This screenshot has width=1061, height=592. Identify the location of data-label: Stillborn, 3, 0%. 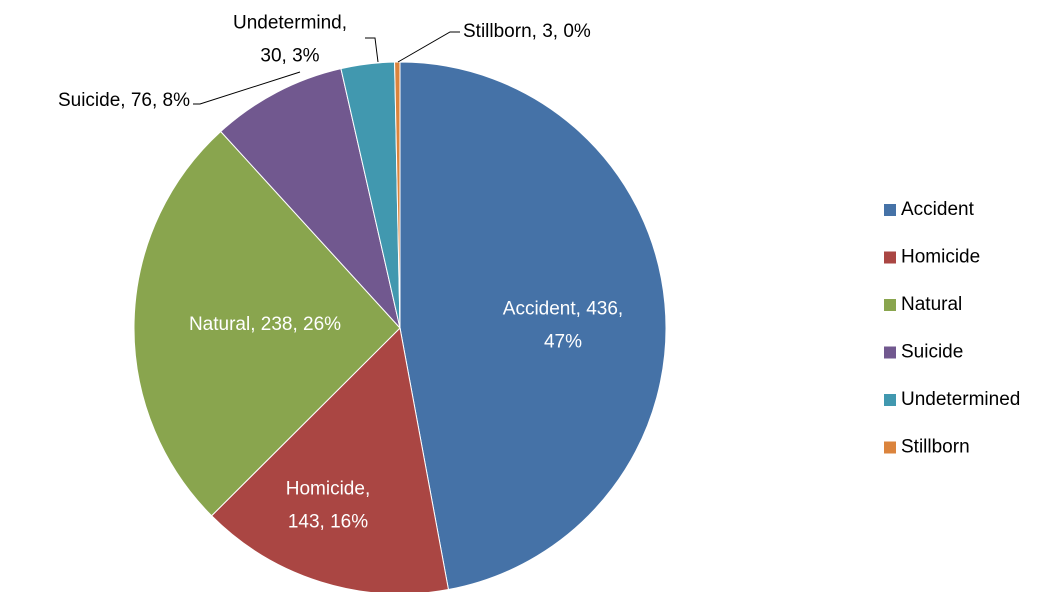
(527, 31).